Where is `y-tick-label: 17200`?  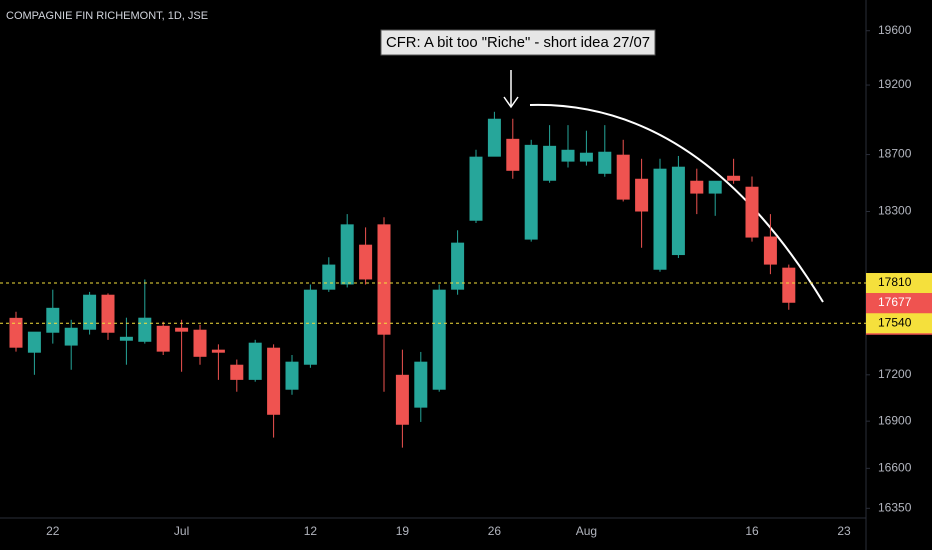
y-tick-label: 17200 is located at coordinates (895, 374).